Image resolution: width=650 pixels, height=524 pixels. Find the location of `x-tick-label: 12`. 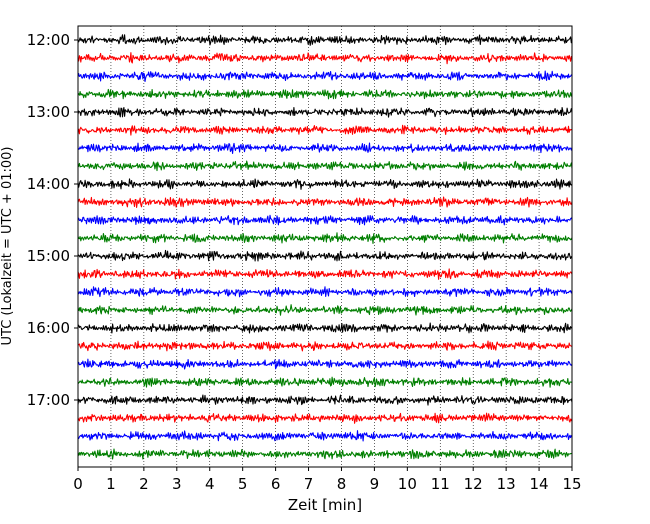

x-tick-label: 12 is located at coordinates (473, 484).